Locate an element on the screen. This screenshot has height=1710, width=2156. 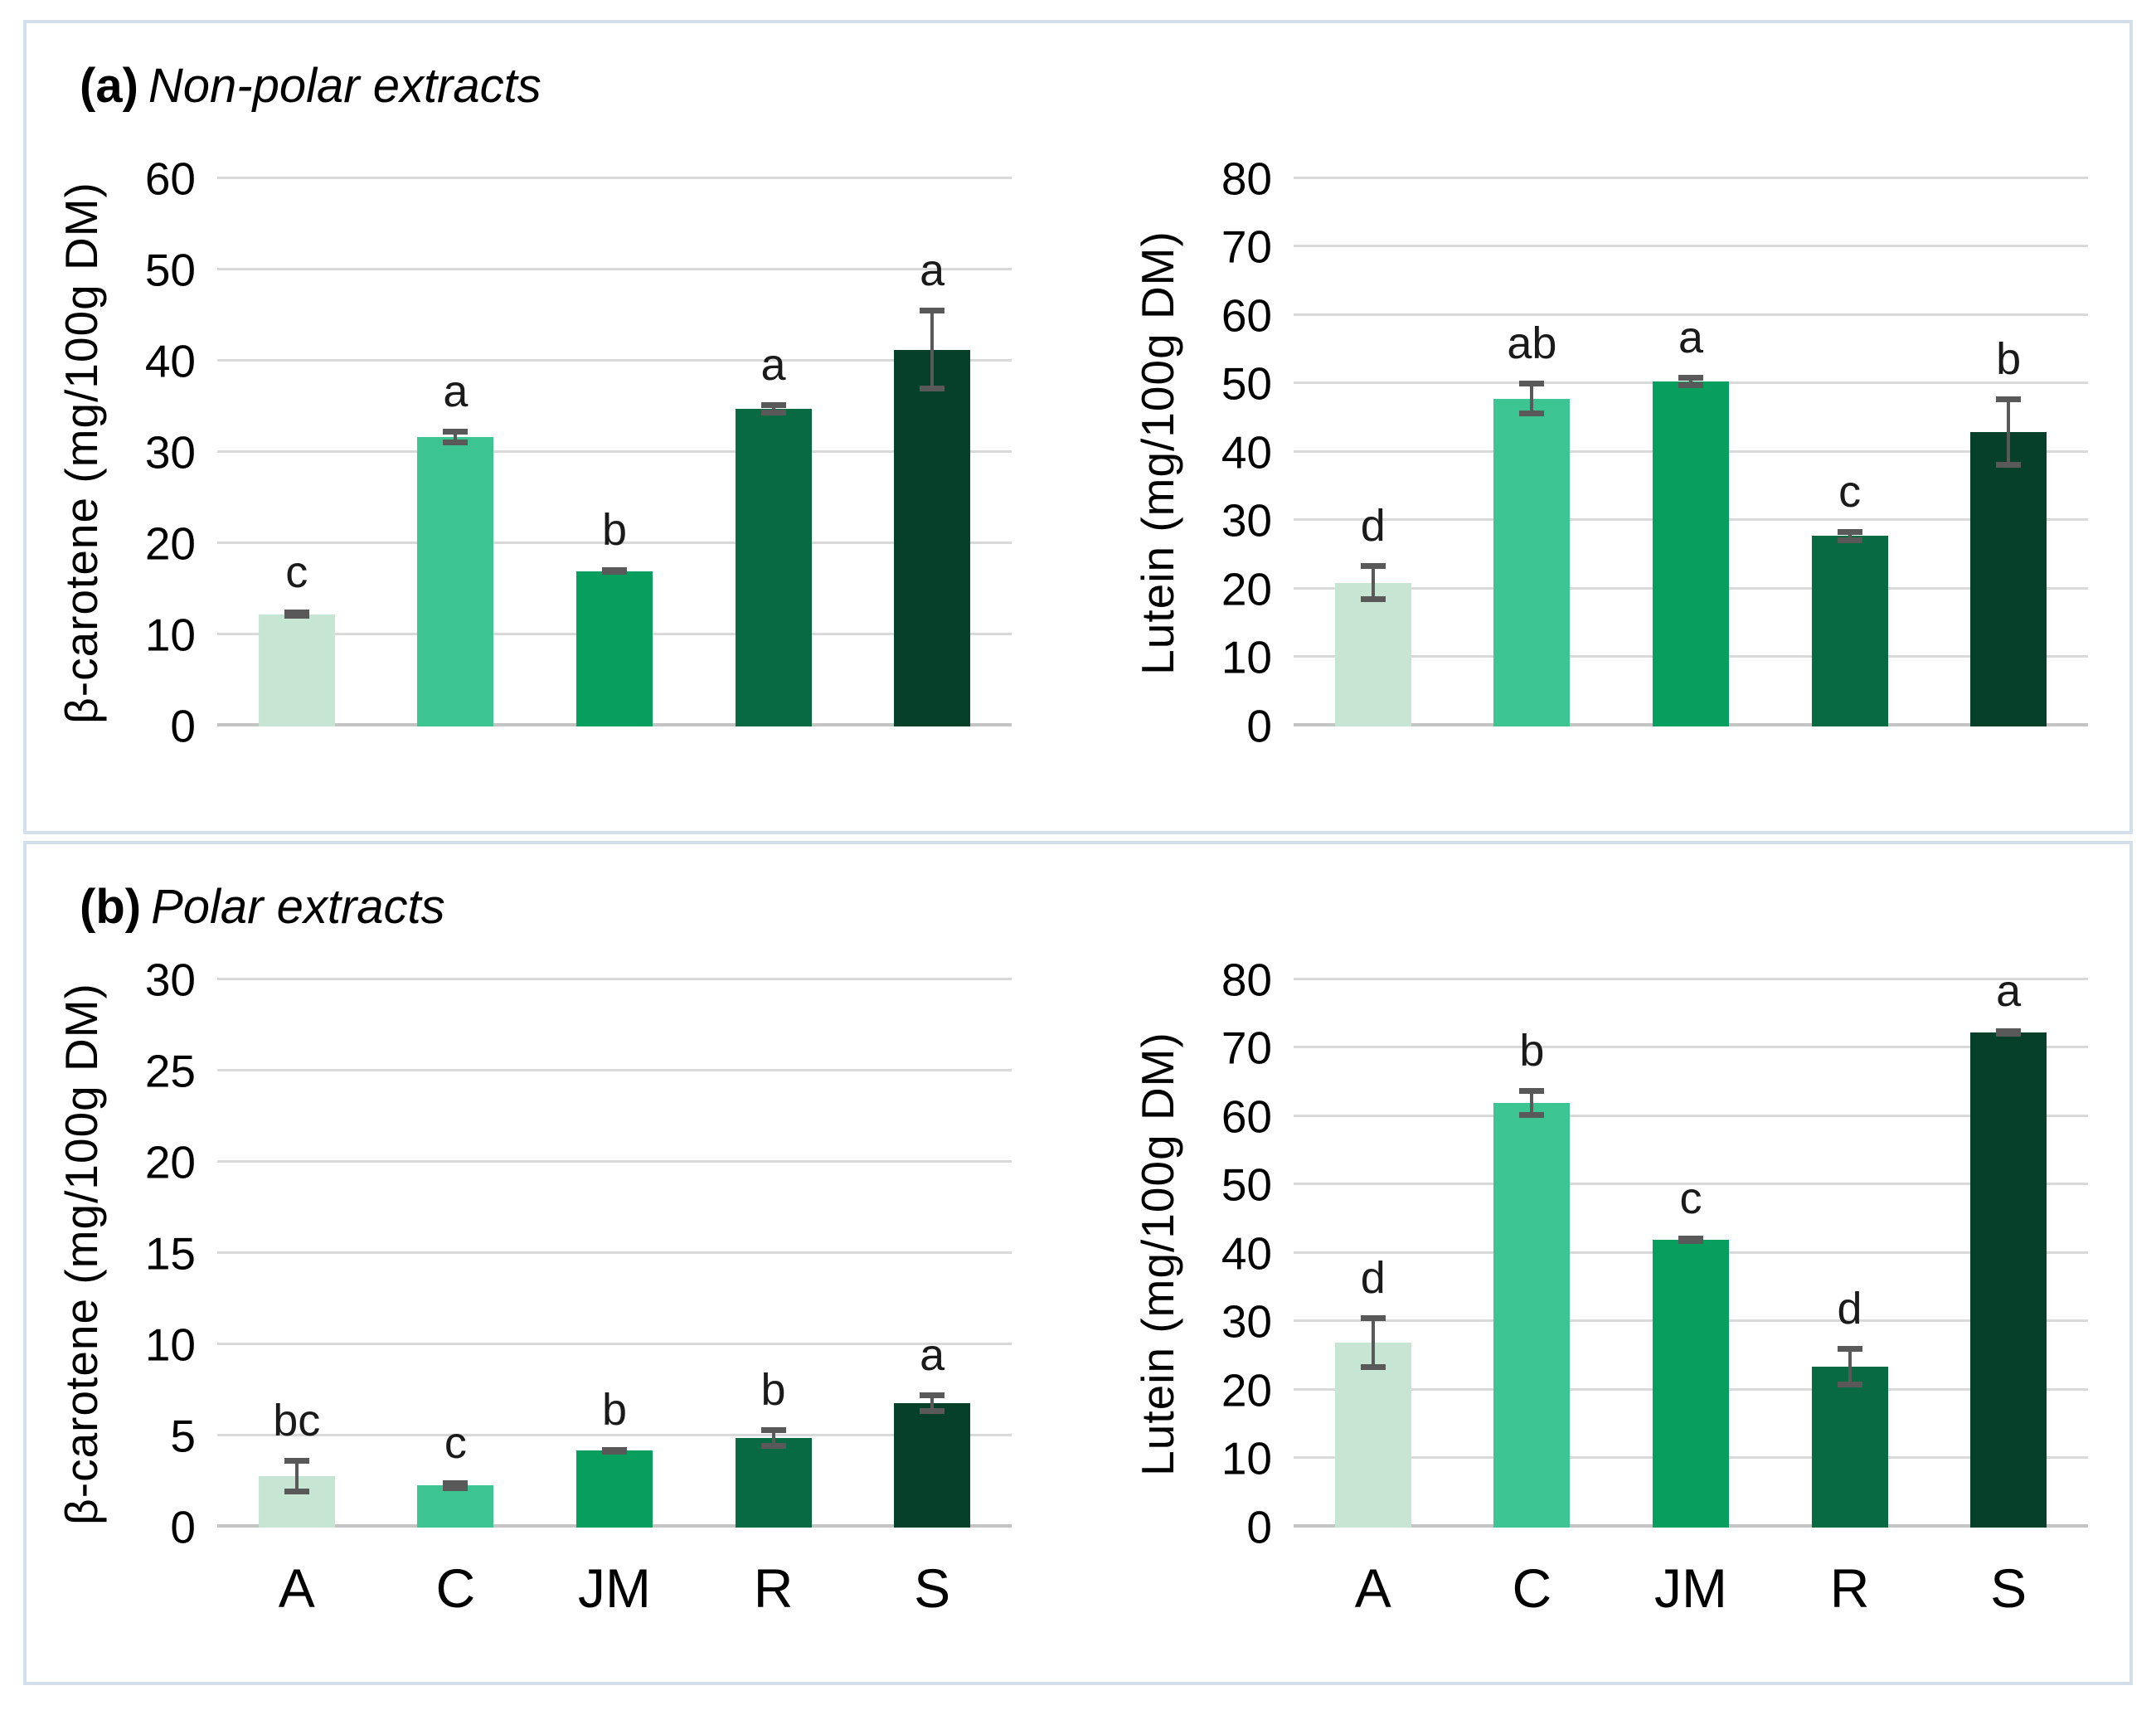
panel-b-title-text: Polar extracts is located at coordinates (298, 907).